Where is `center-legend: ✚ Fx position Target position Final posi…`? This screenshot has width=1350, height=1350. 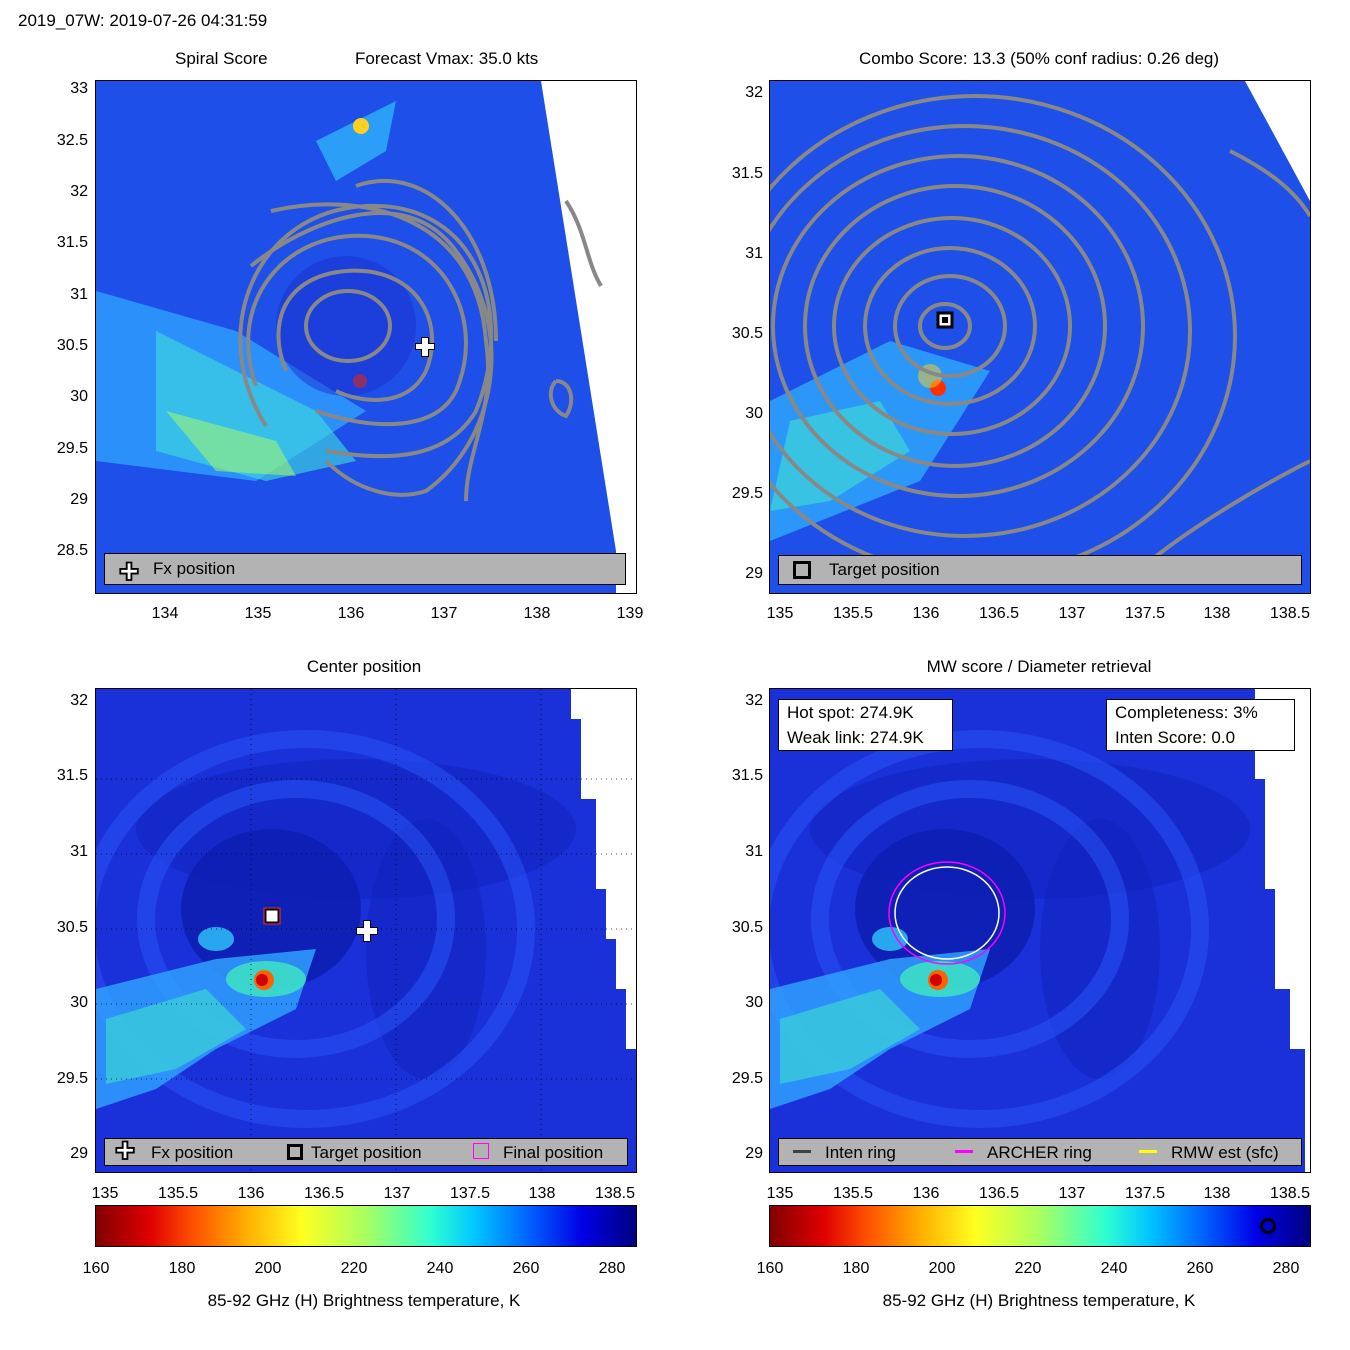
center-legend: ✚ Fx position Target position Final posi… is located at coordinates (366, 1152).